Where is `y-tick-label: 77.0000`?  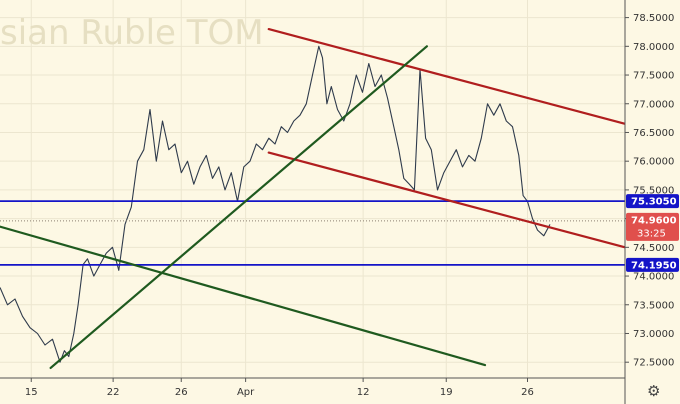
y-tick-label: 77.0000 is located at coordinates (653, 104).